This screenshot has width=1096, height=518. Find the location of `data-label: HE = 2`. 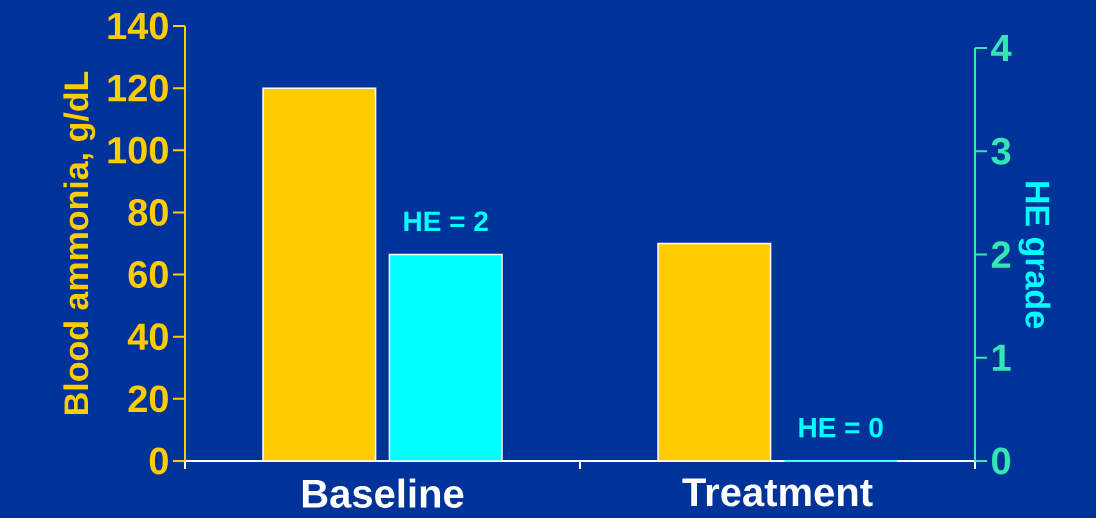

data-label: HE = 2 is located at coordinates (446, 221).